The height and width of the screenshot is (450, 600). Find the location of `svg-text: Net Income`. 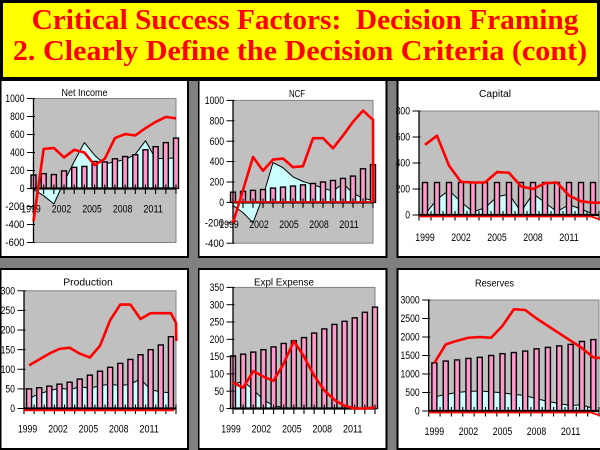

svg-text: Net Income is located at coordinates (85, 93).